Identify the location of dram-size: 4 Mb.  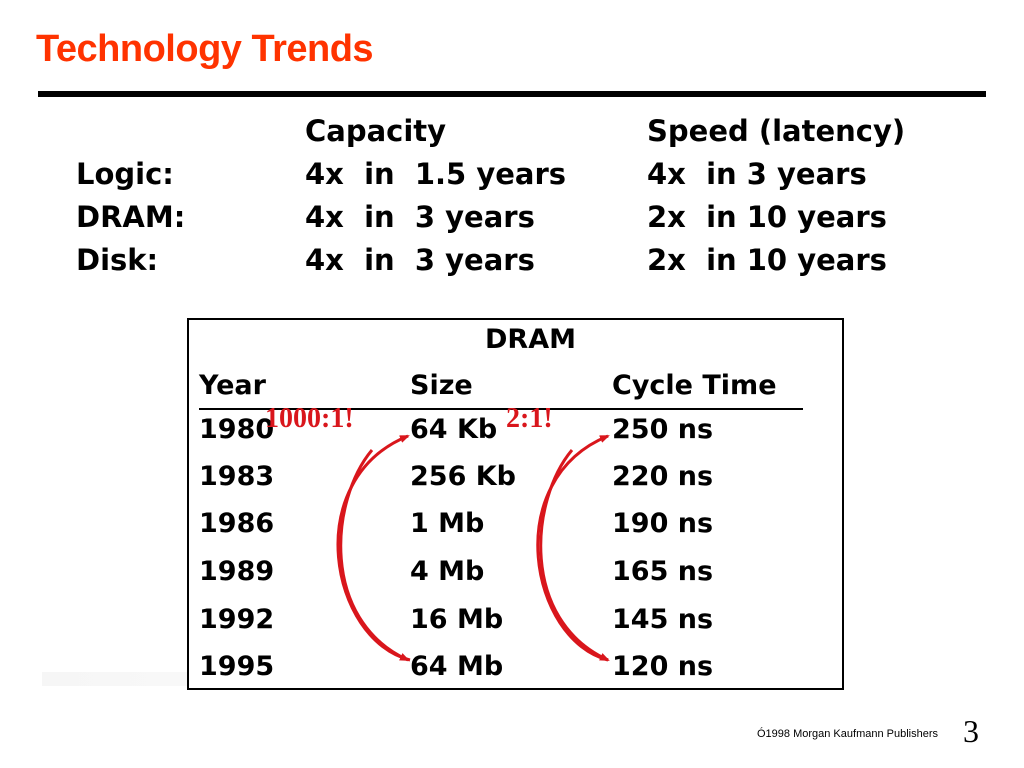
(447, 571).